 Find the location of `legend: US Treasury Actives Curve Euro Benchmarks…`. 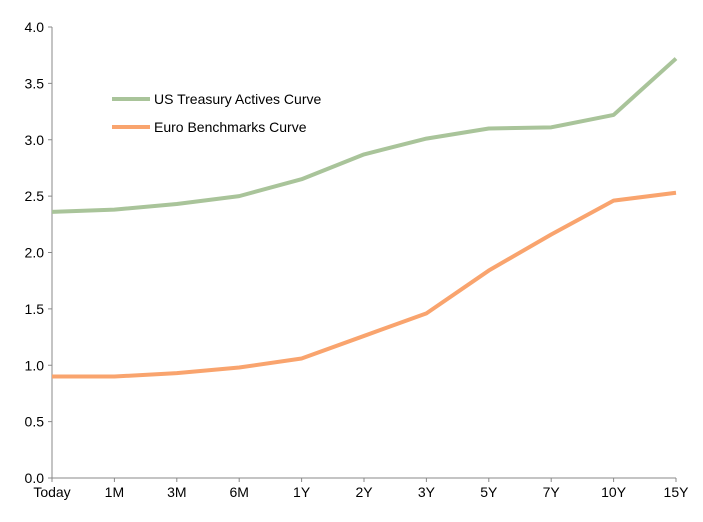

legend: US Treasury Actives Curve Euro Benchmarks… is located at coordinates (216, 113).